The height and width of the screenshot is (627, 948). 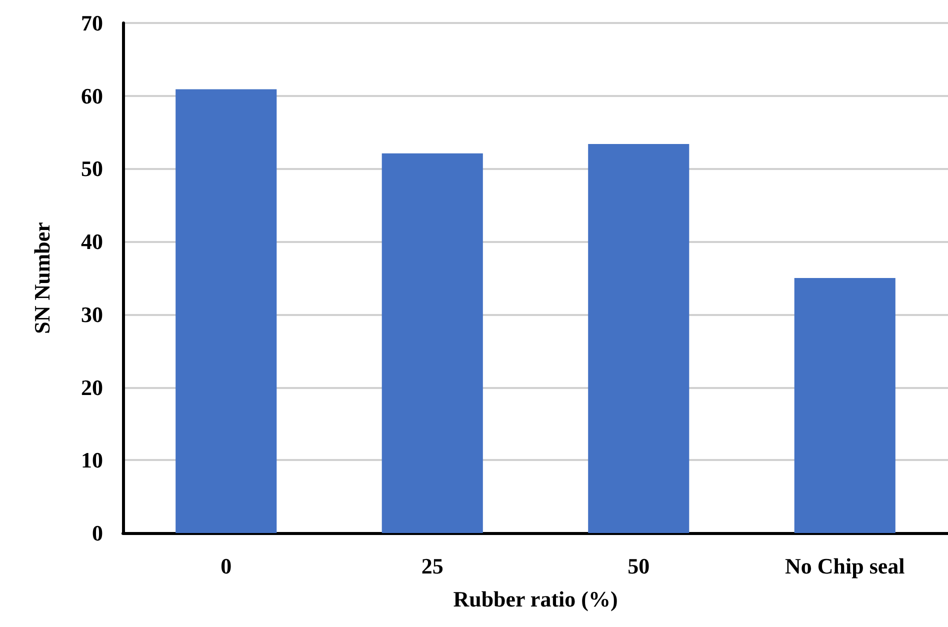 What do you see at coordinates (432, 566) in the screenshot?
I see `x-tick-label: 25` at bounding box center [432, 566].